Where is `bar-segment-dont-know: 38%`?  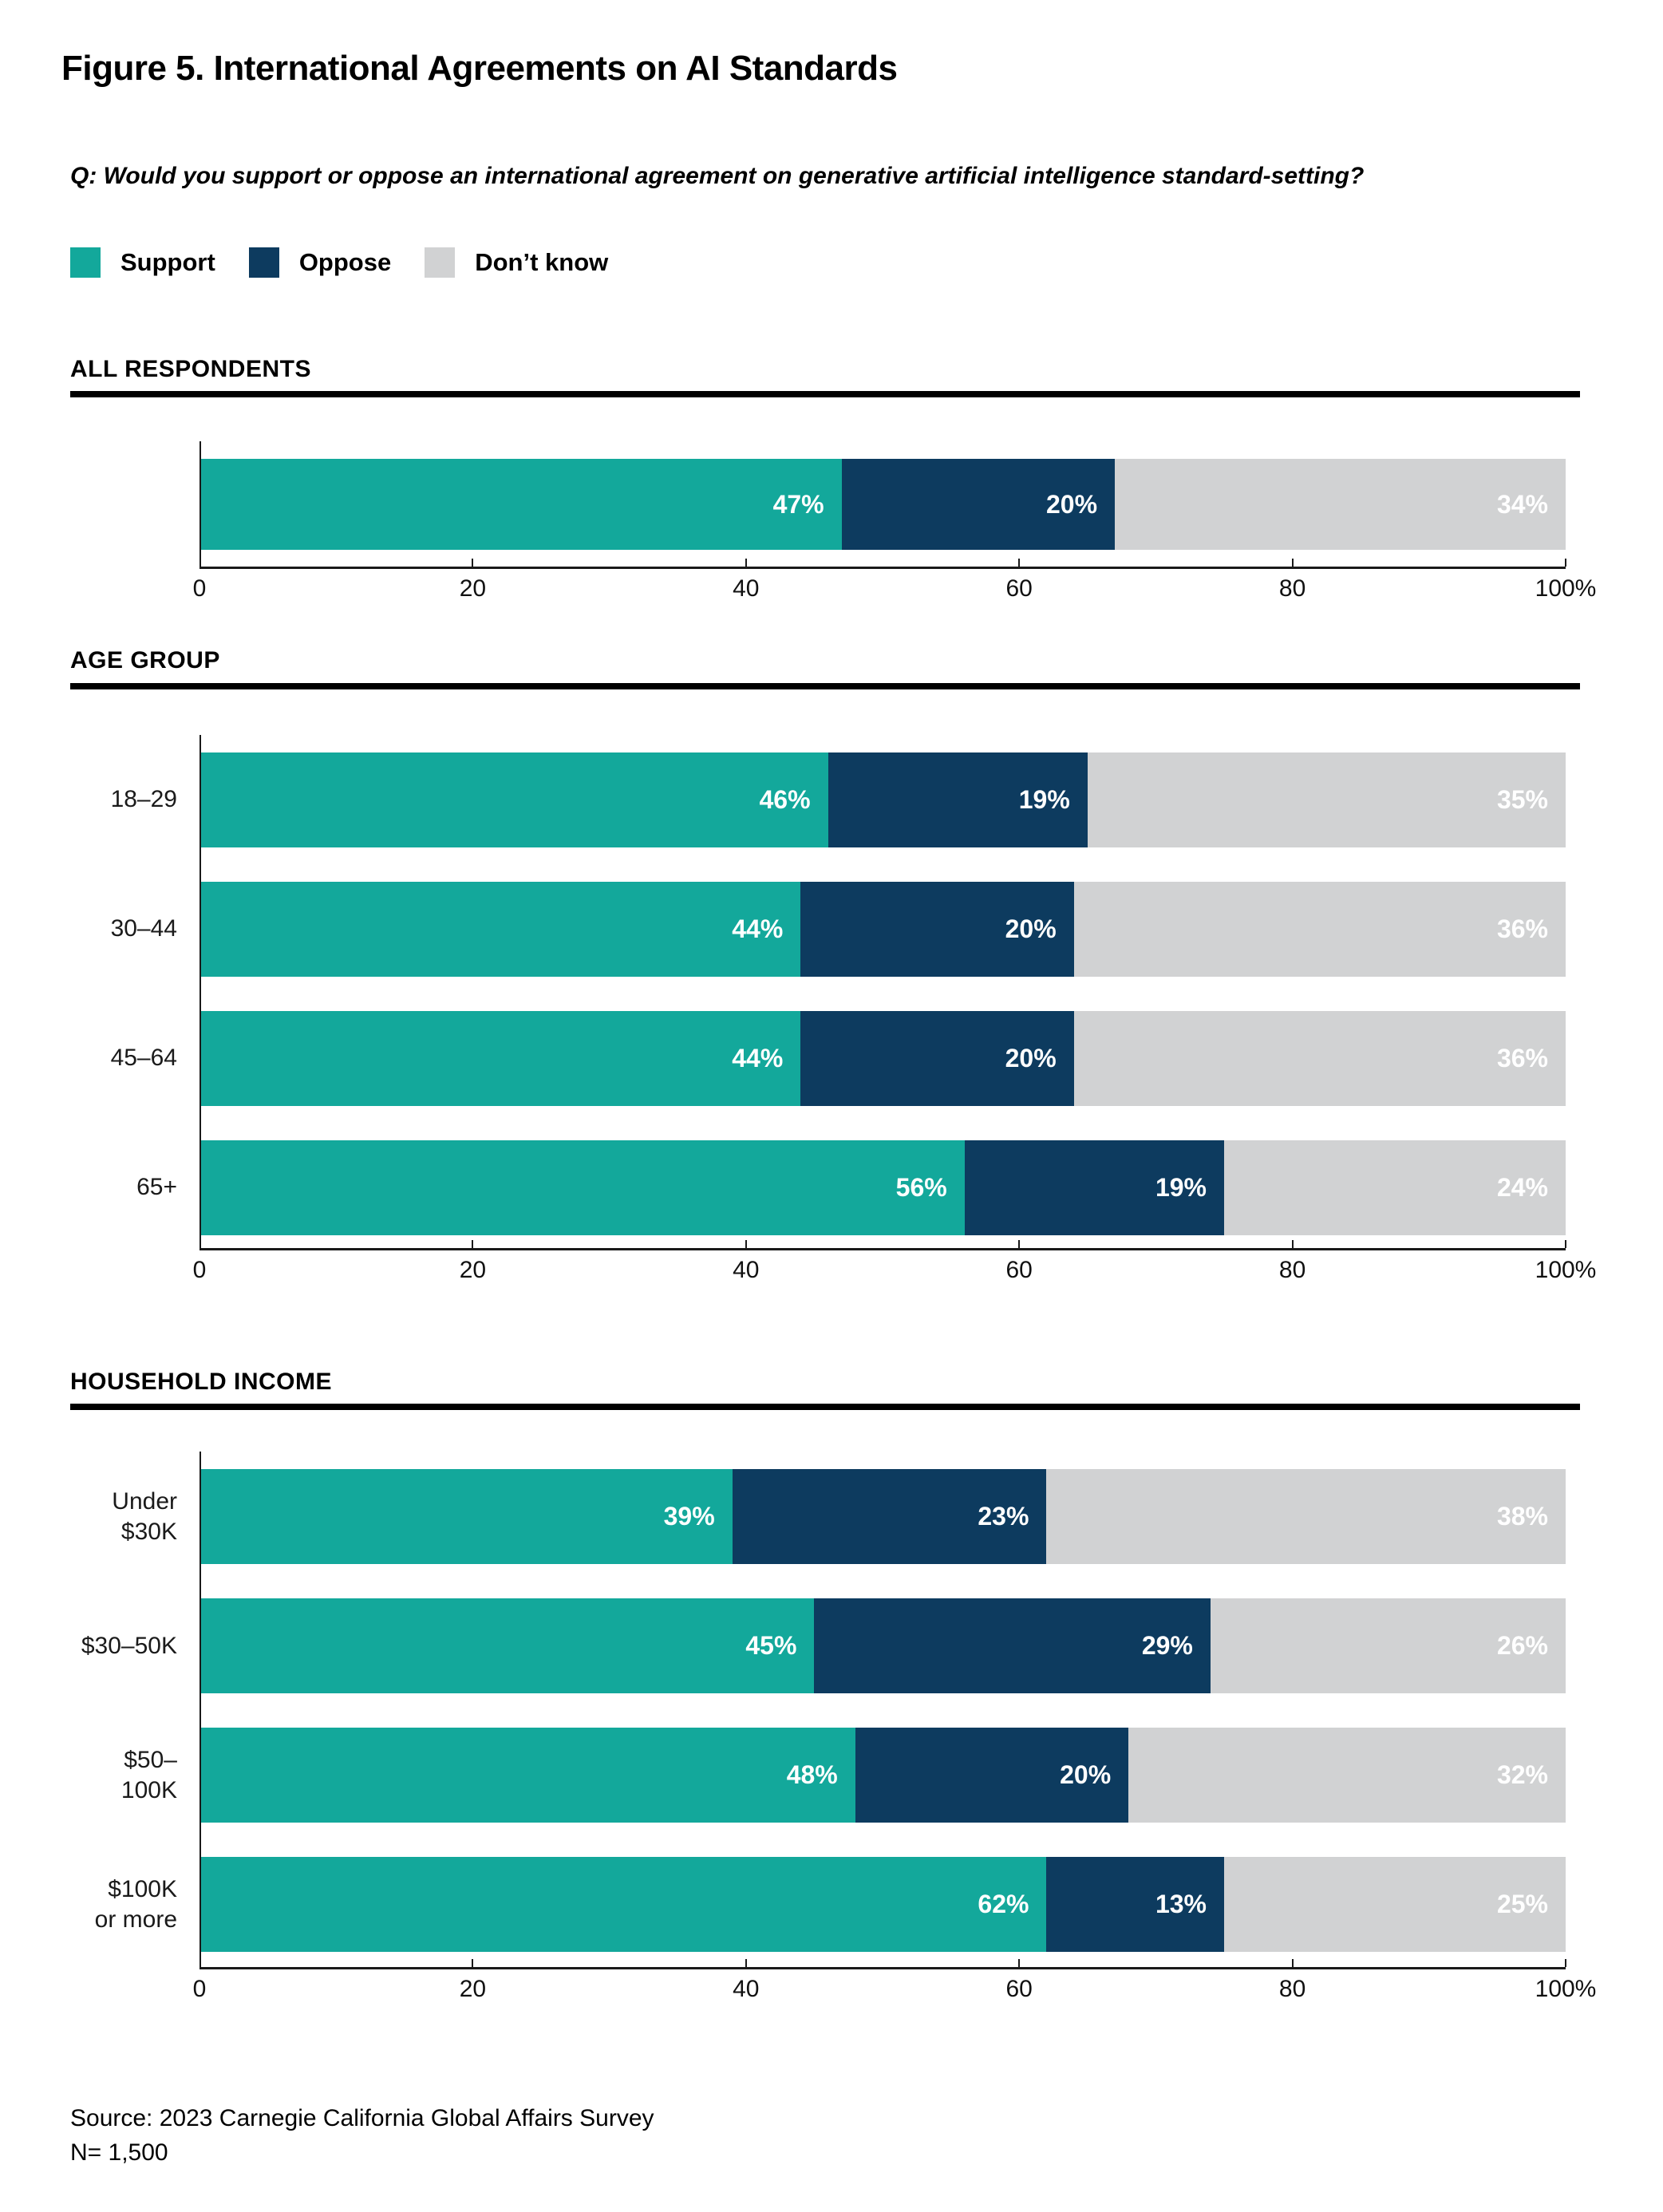
bar-segment-dont-know: 38% is located at coordinates (1306, 1517).